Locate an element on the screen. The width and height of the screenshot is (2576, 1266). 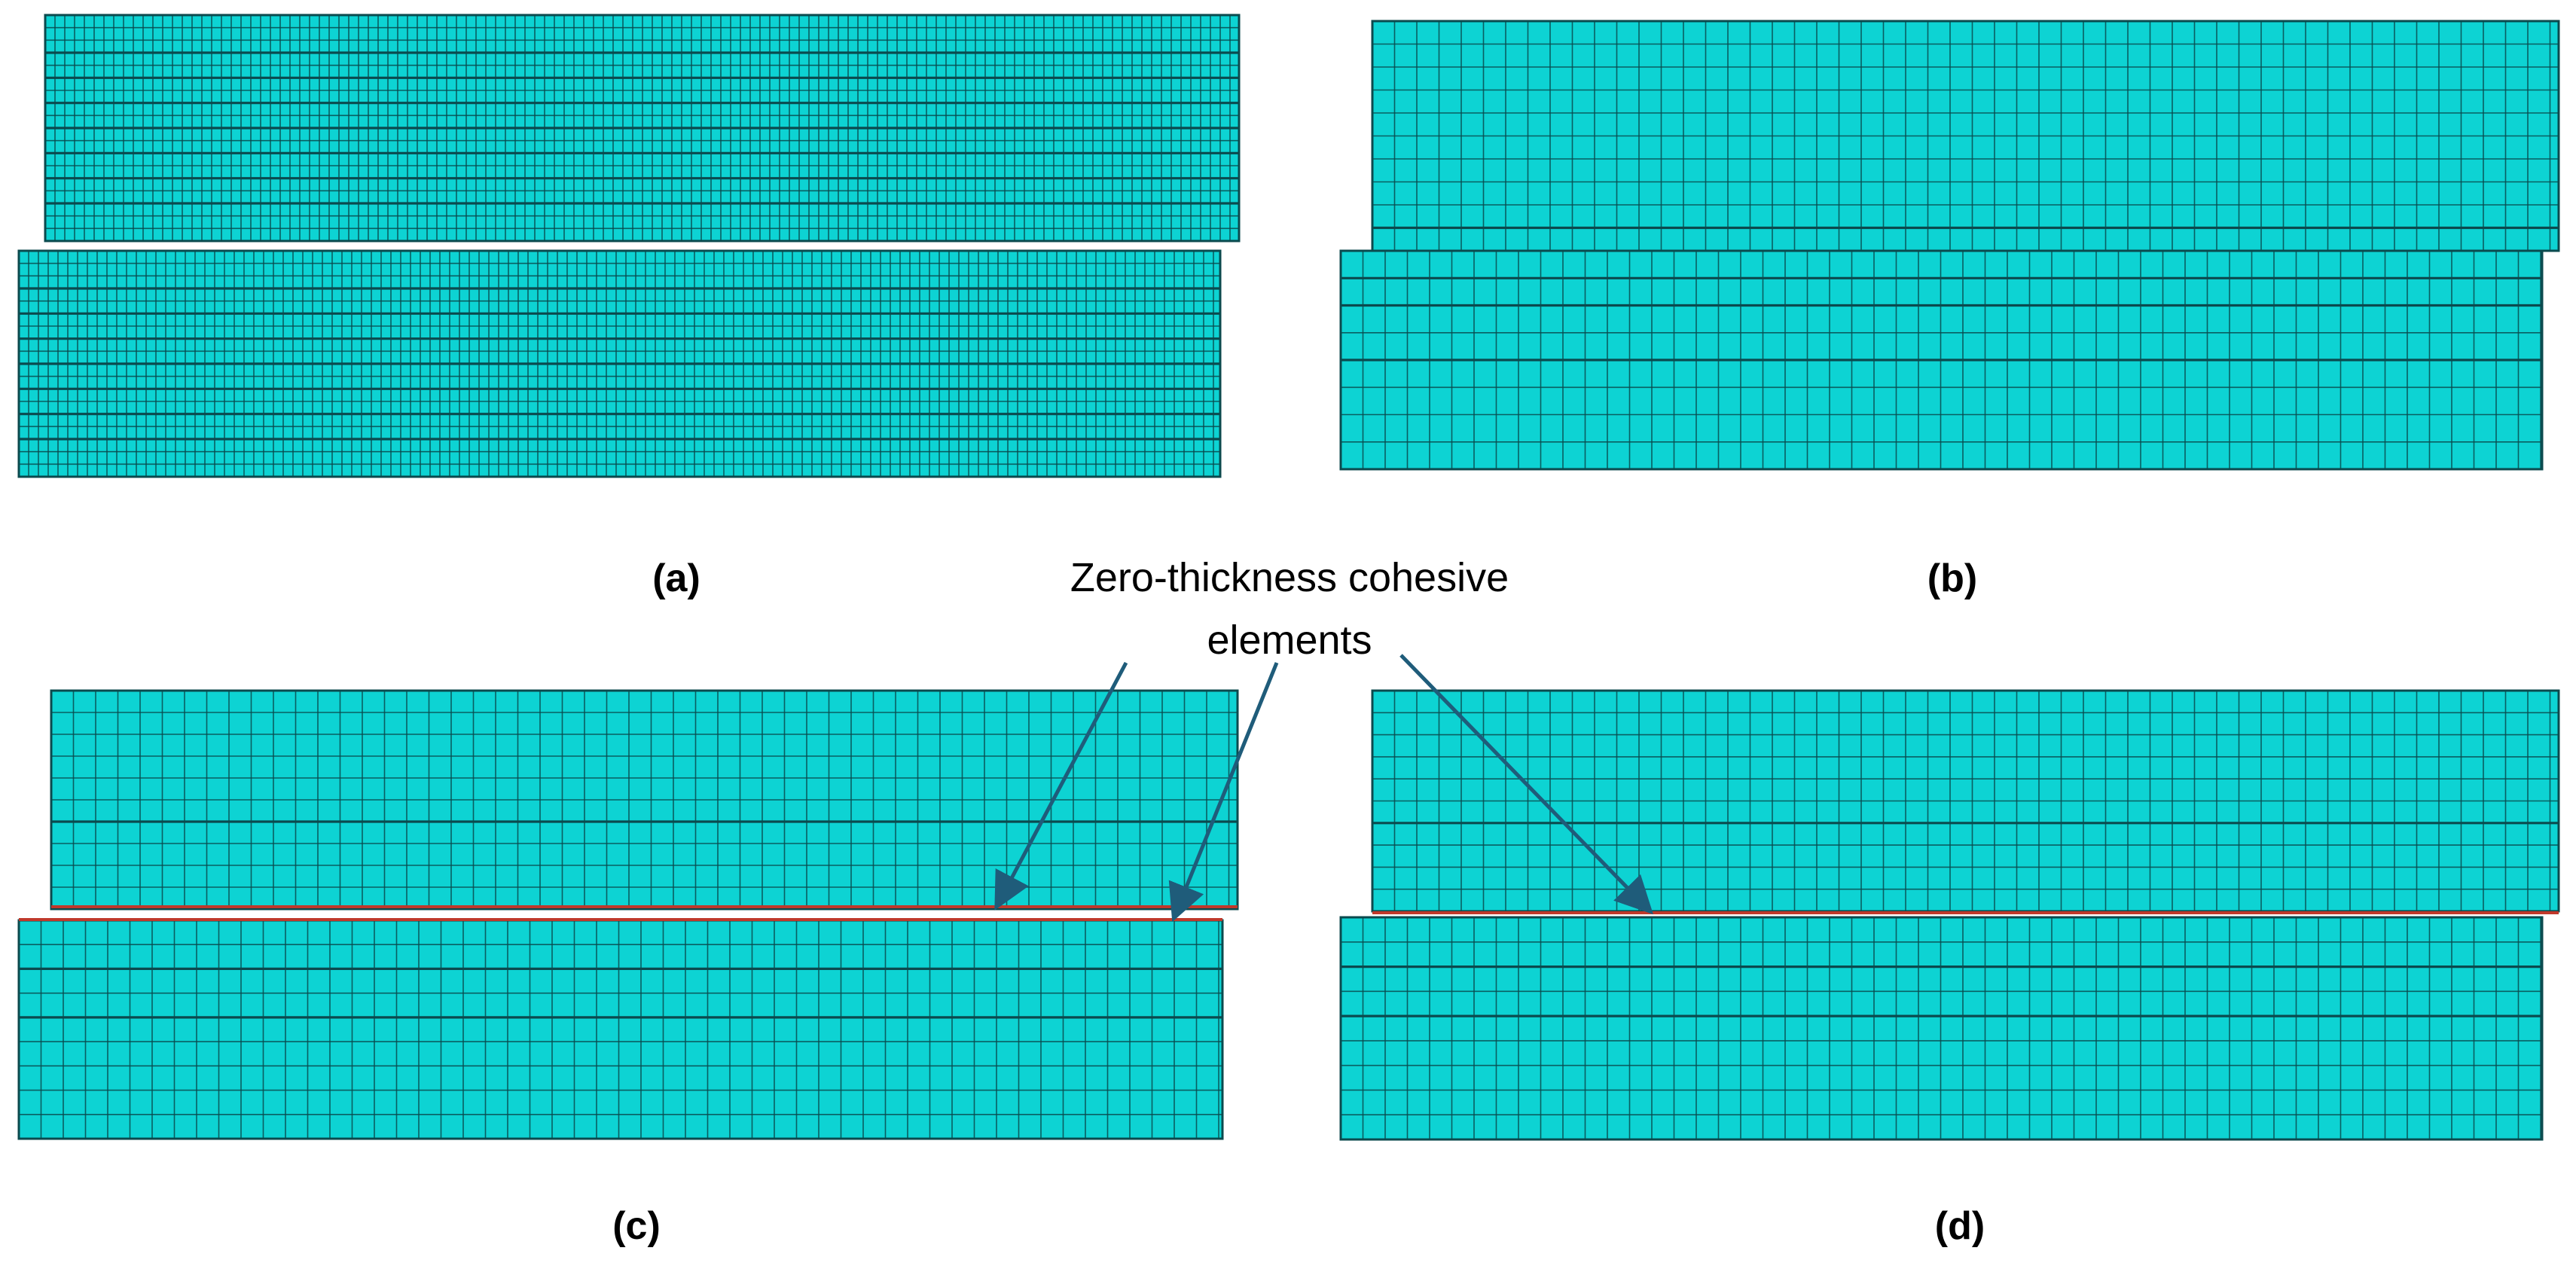
panel-c-top-block is located at coordinates (645, 800).